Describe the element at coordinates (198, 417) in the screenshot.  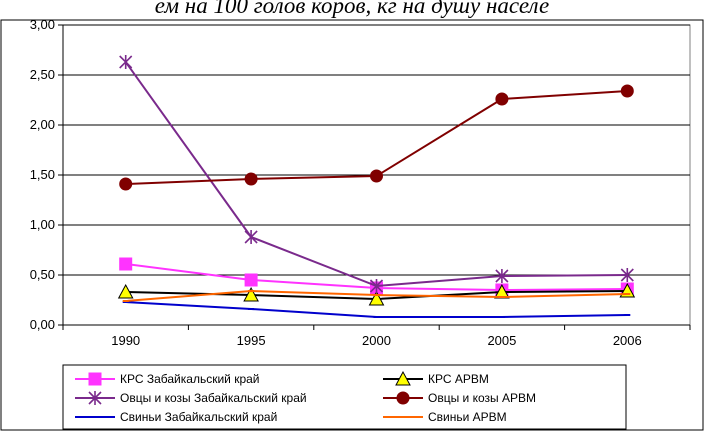
I see `legend-label: Свиньи Забайкальский край` at that location.